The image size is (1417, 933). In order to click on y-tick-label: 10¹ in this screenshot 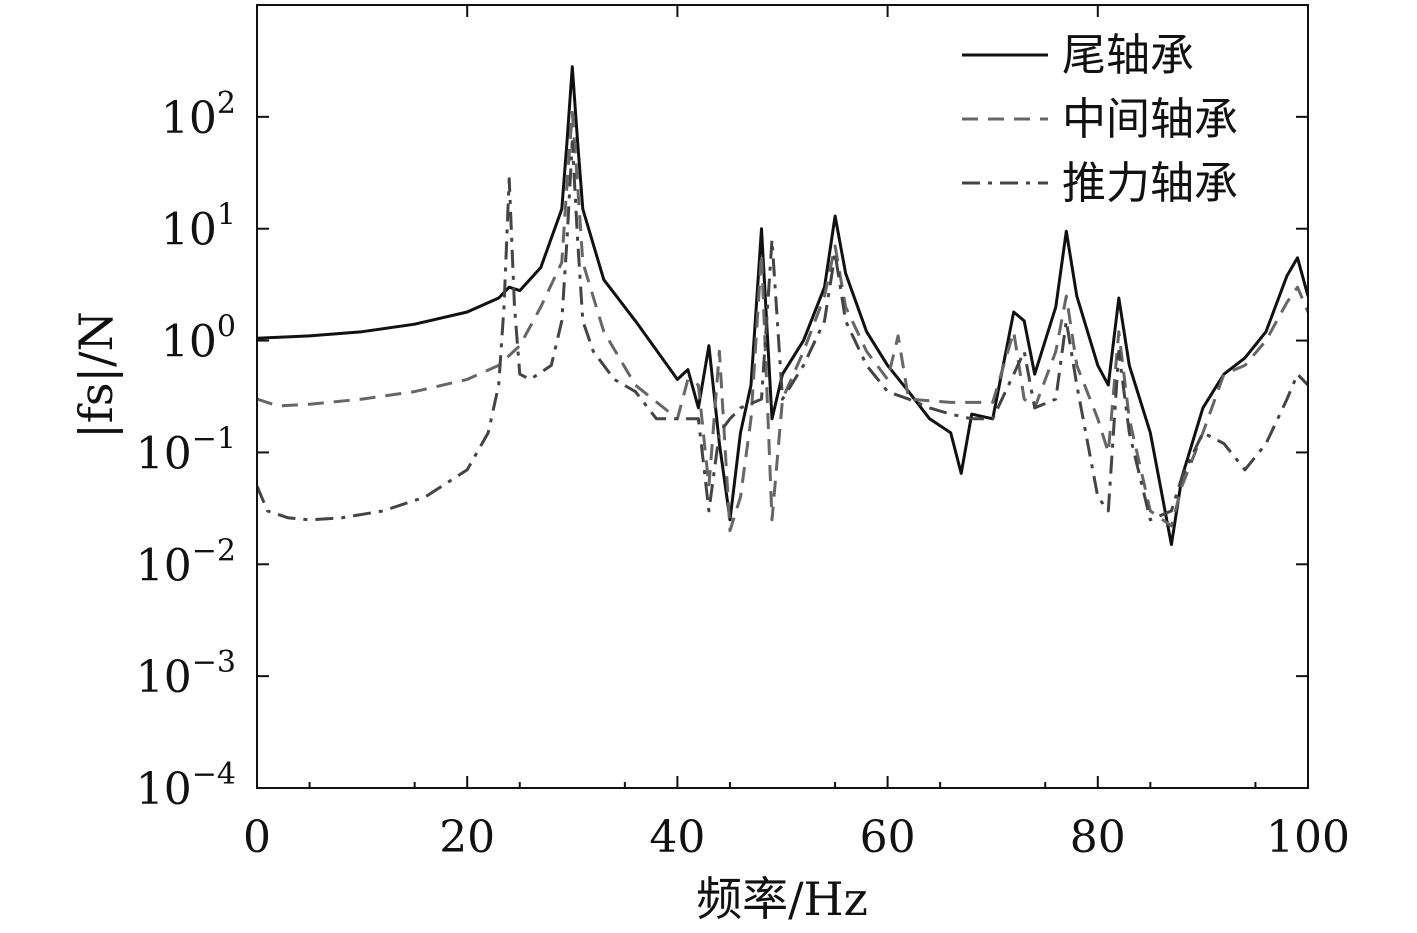, I will do `click(198, 227)`.